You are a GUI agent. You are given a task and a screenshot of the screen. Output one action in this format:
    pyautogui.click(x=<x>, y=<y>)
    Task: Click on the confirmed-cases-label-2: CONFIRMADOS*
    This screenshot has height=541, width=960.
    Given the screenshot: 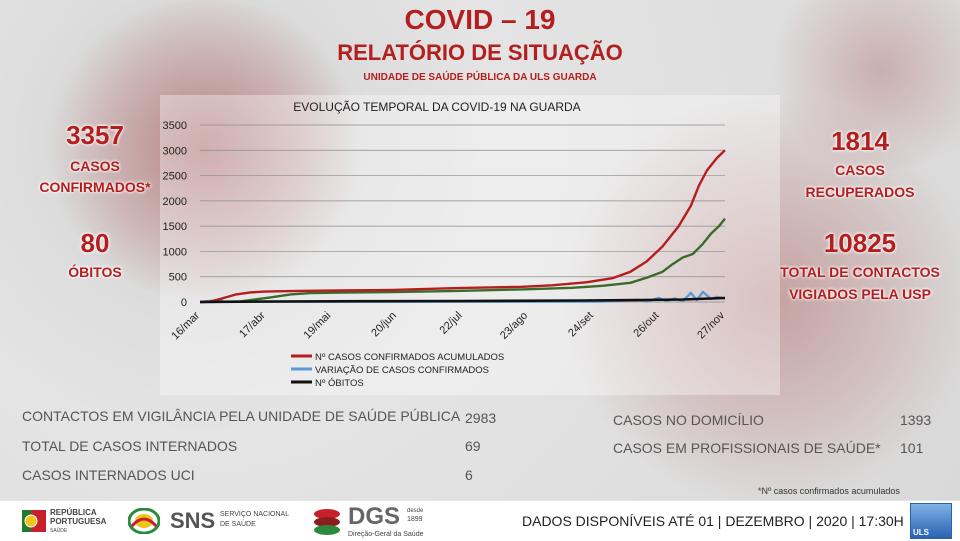 What is the action you would take?
    pyautogui.click(x=95, y=187)
    